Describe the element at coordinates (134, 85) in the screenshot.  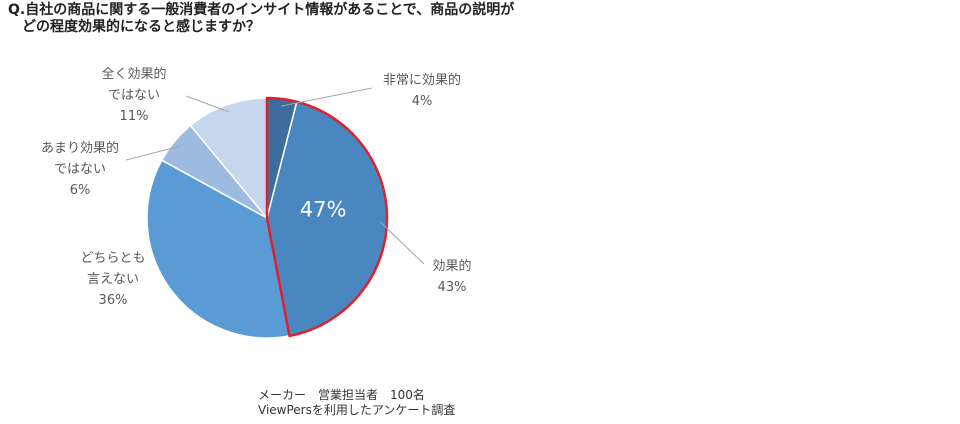
I see `category-label: 全く効果的ではない` at that location.